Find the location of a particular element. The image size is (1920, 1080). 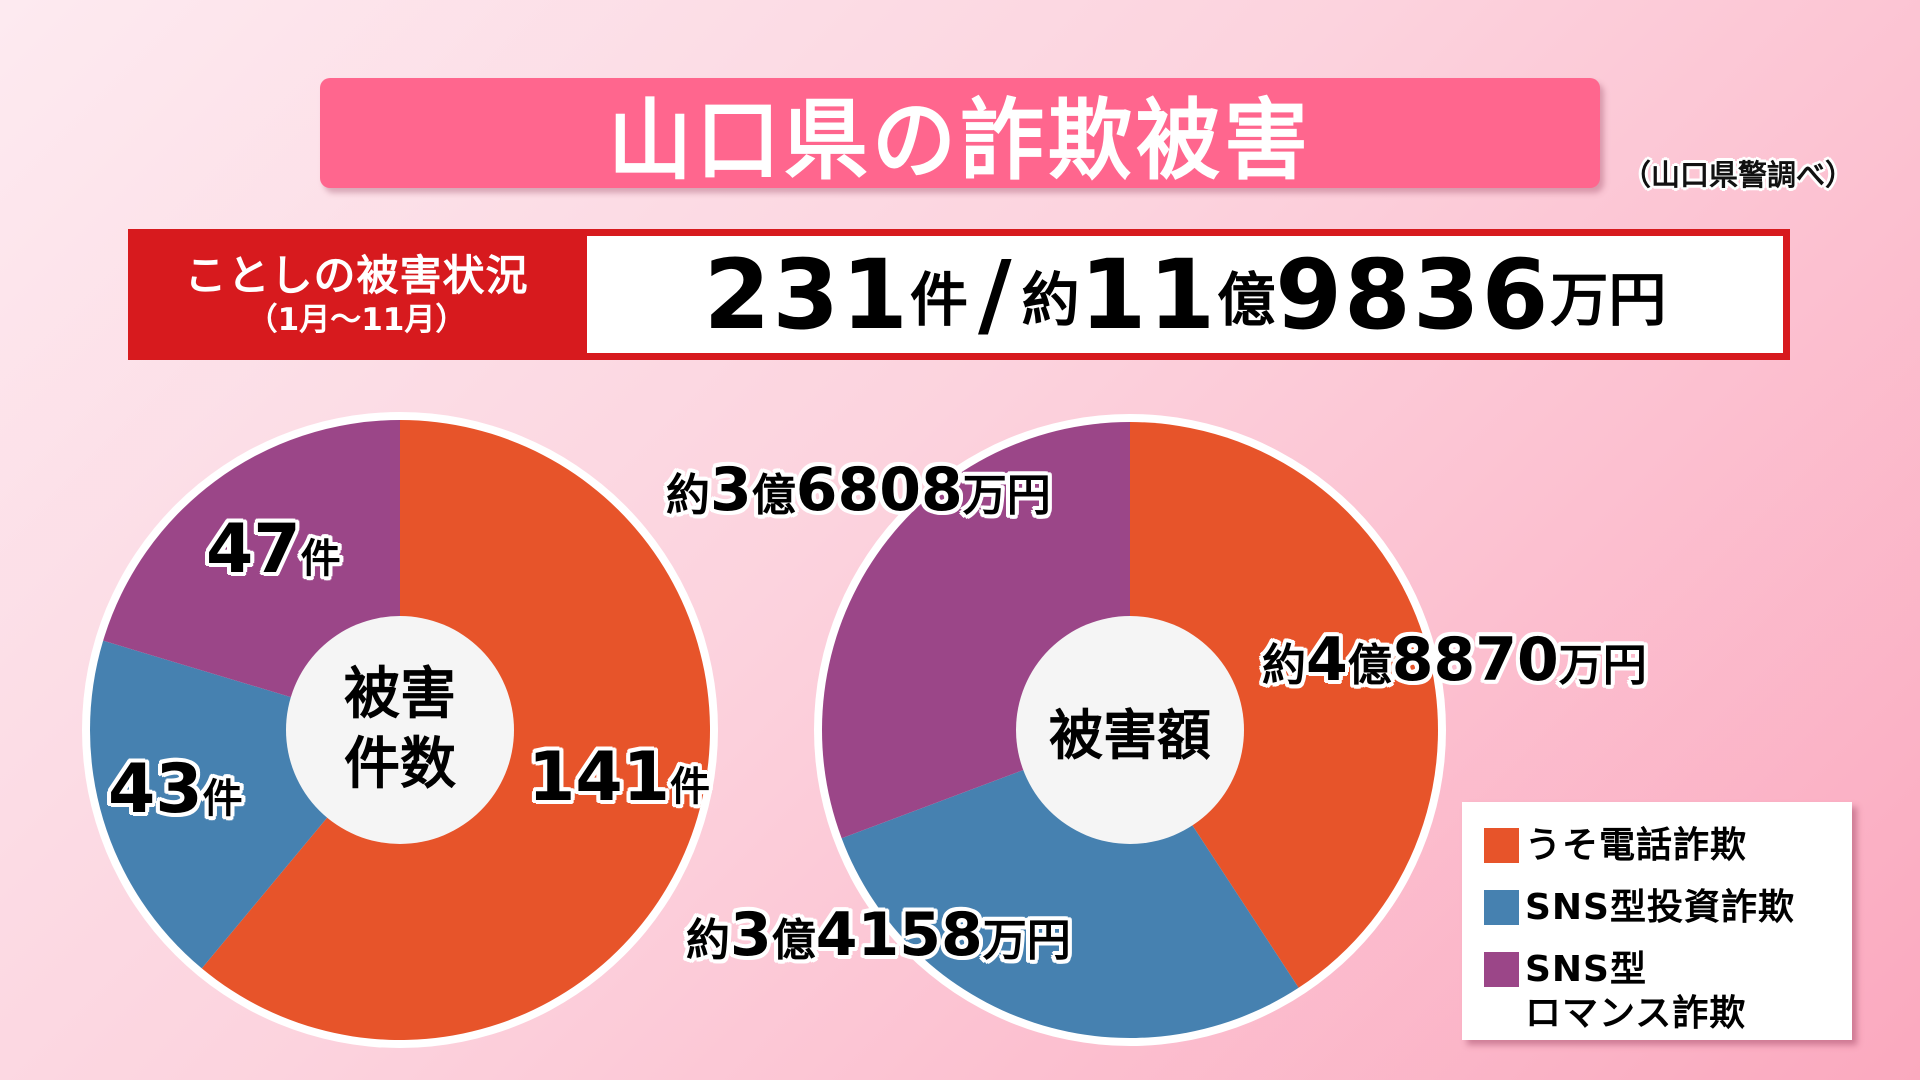

legend-item-sns-investment: SNS型投資詐欺 is located at coordinates (1639, 908).